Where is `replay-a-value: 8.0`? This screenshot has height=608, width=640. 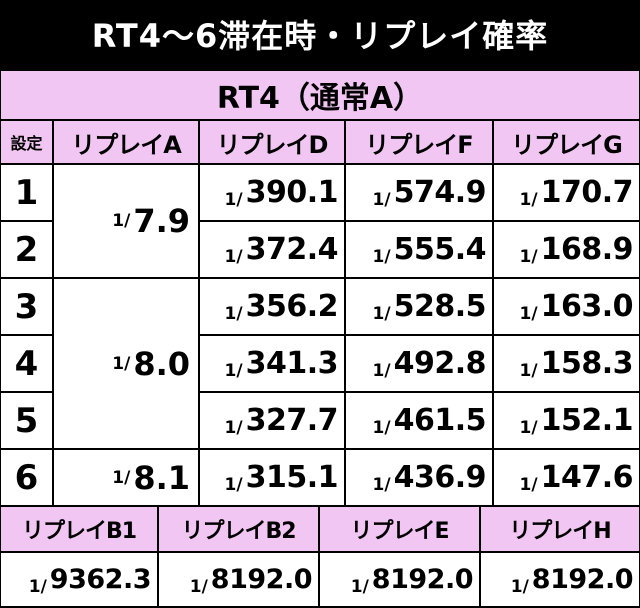
replay-a-value: 8.0 is located at coordinates (161, 363).